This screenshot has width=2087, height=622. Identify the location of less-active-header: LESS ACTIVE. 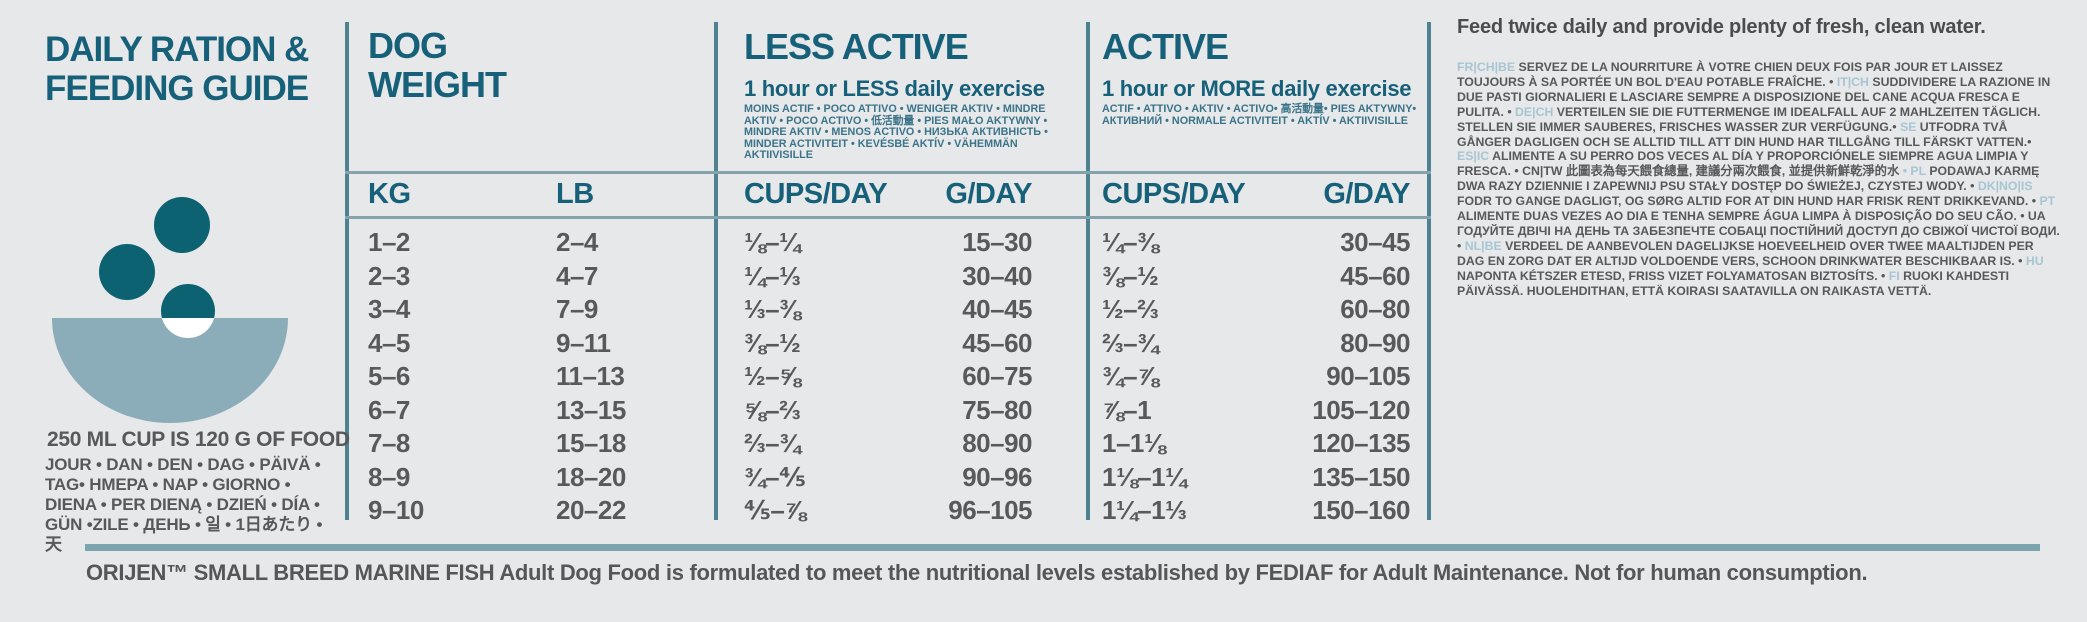
(856, 46).